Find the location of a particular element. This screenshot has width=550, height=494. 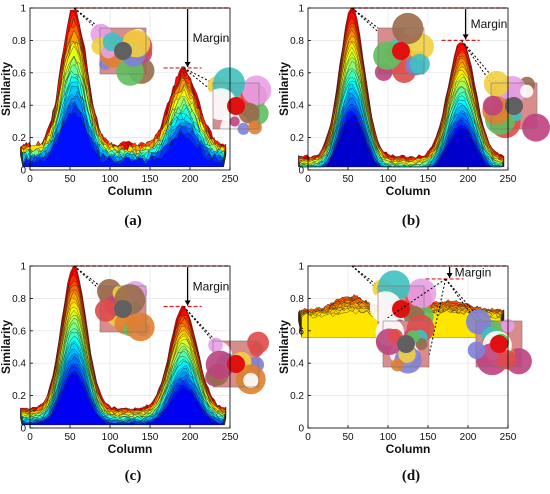

x-axis-label: Column is located at coordinates (130, 449).